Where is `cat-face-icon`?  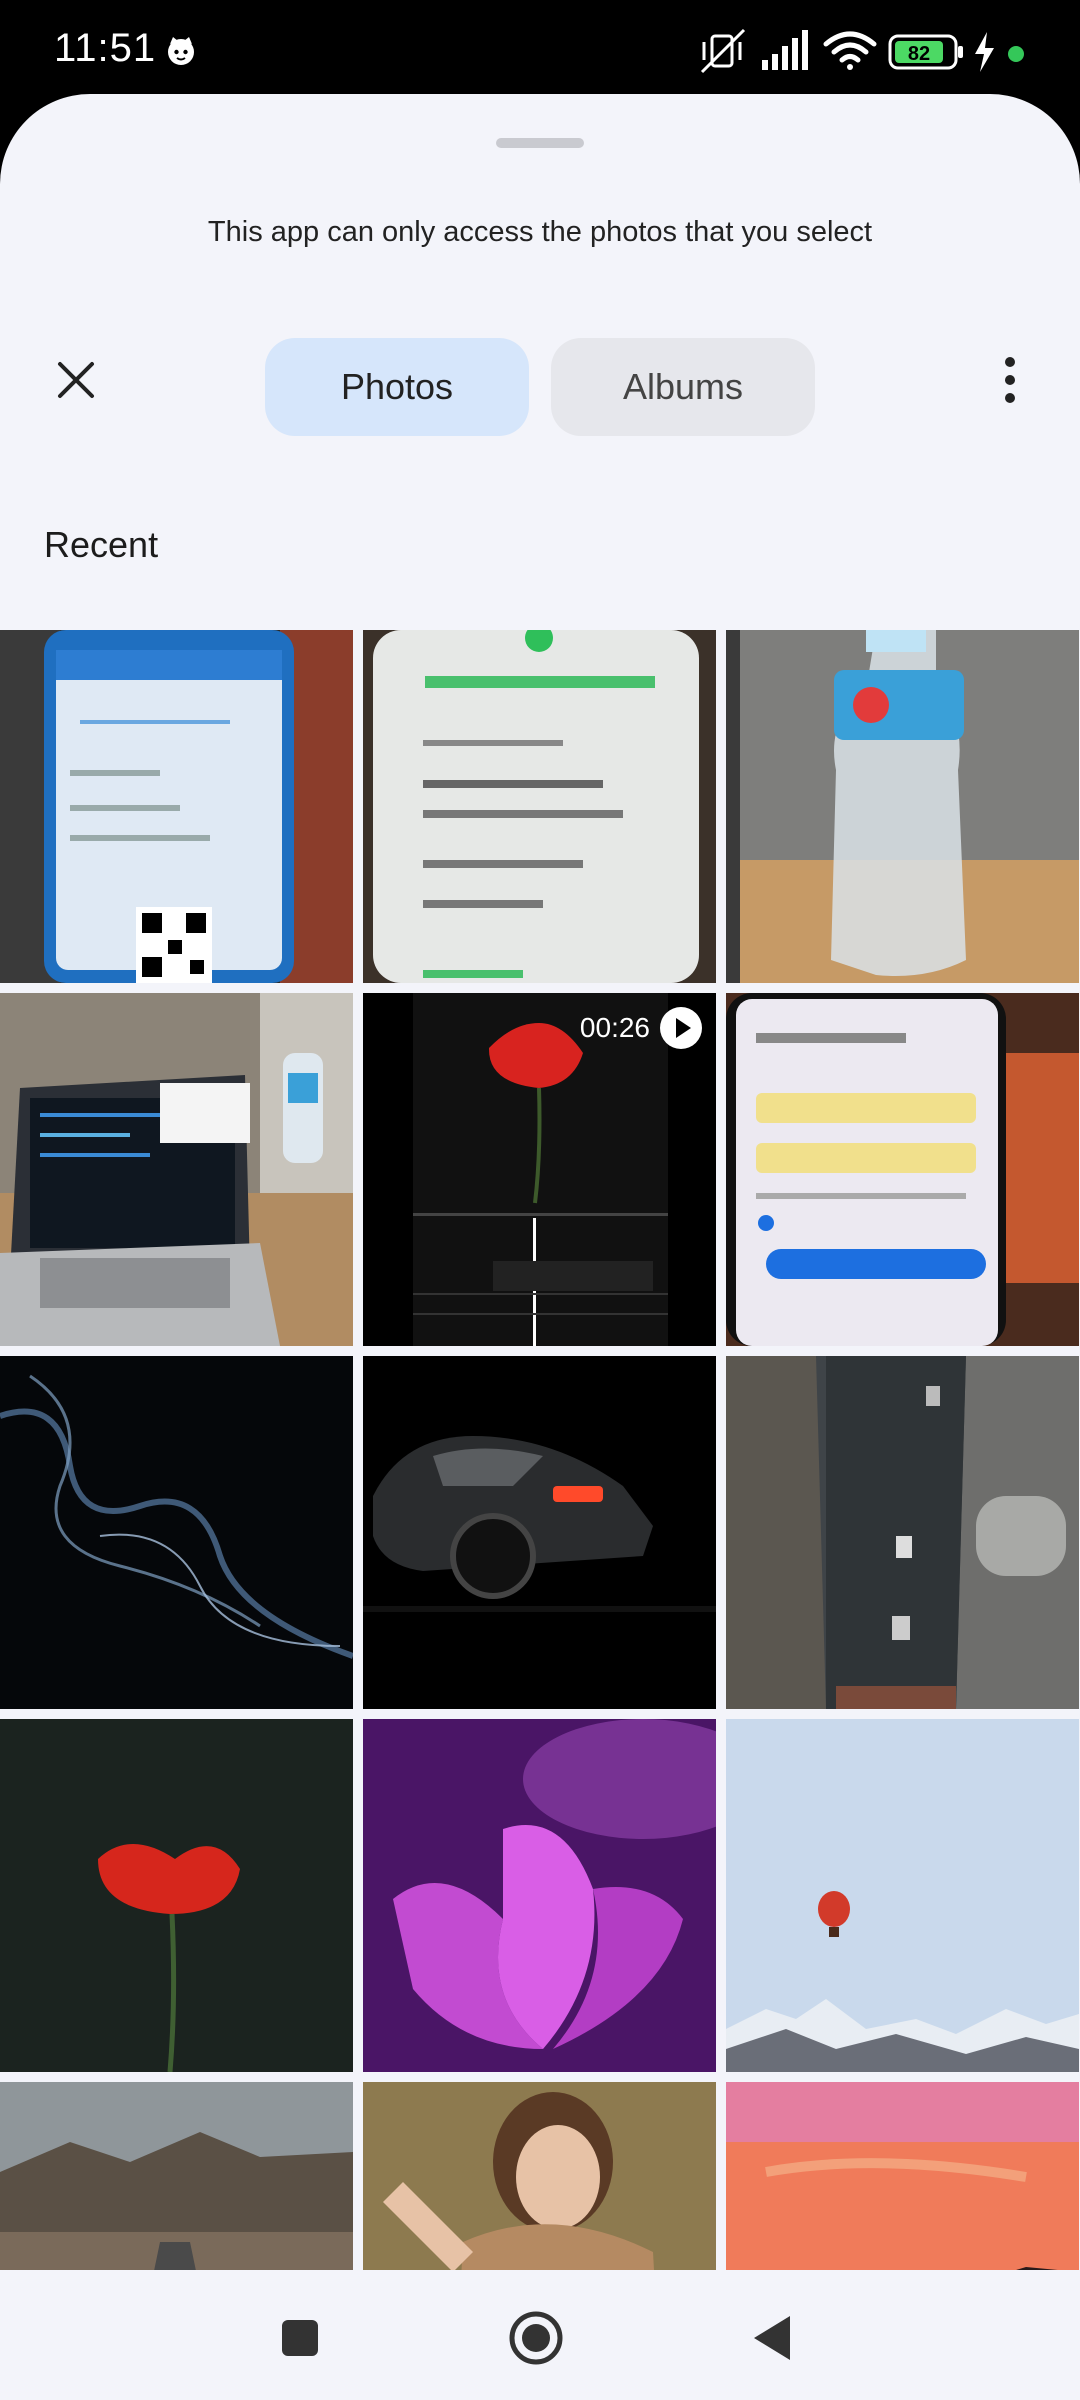 cat-face-icon is located at coordinates (181, 51).